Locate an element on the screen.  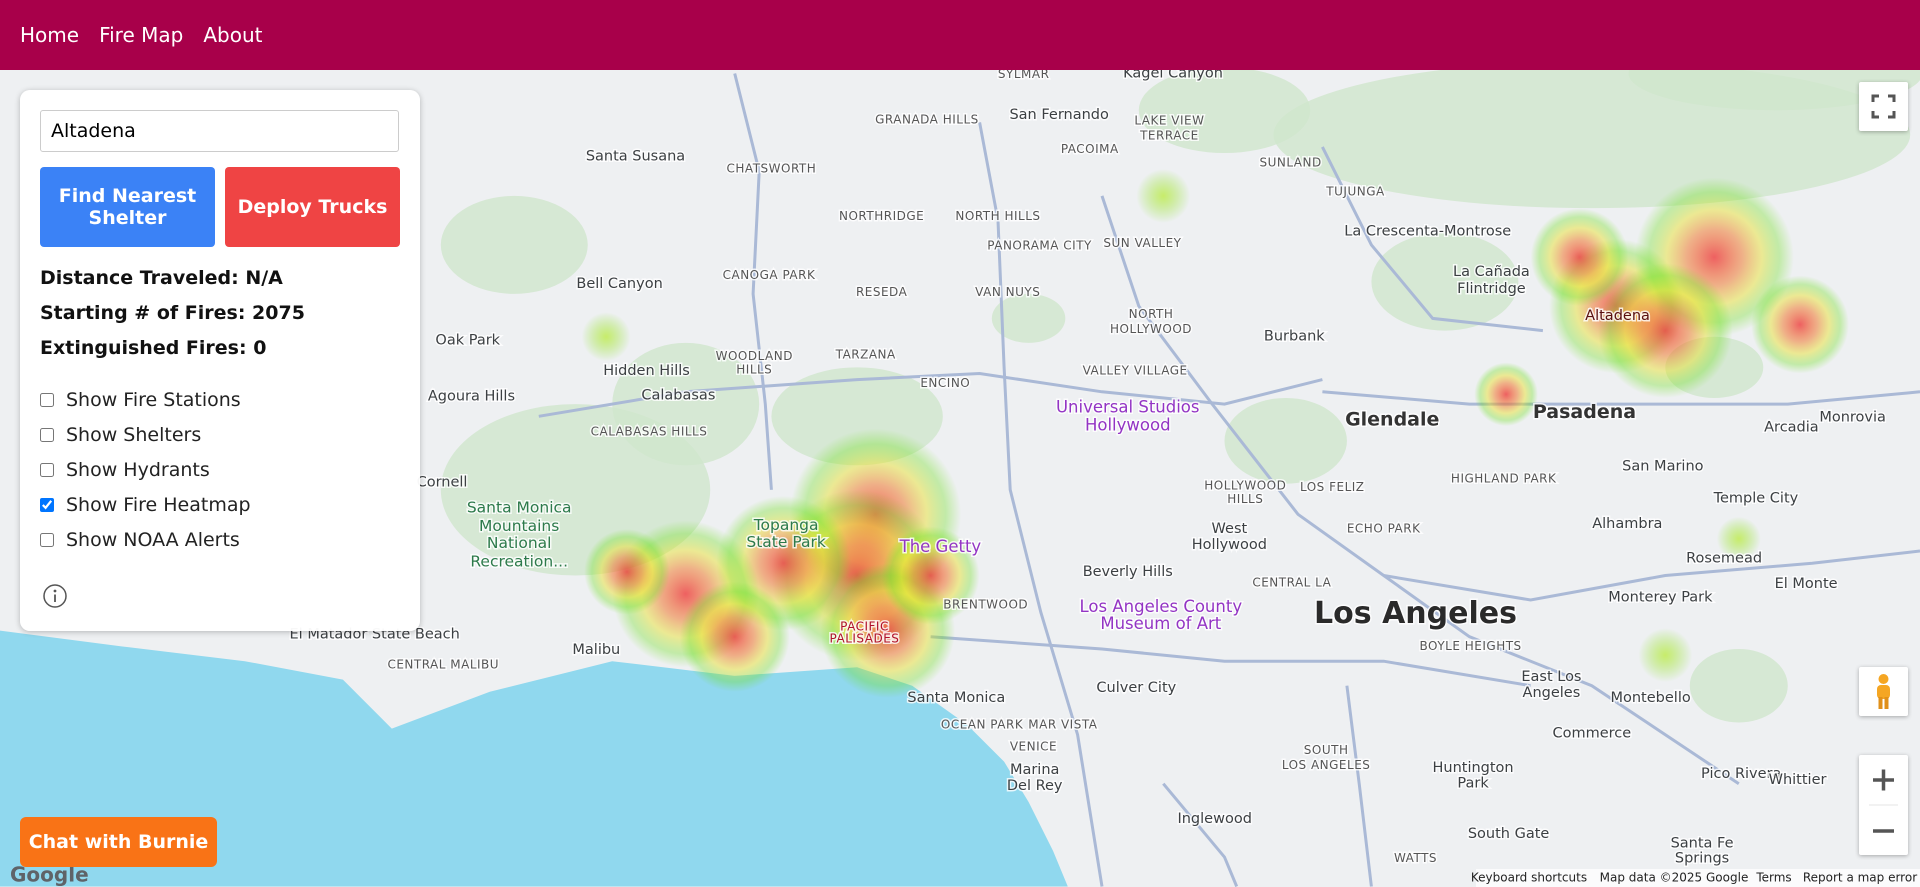
map-label: Flintridge is located at coordinates (1491, 289).